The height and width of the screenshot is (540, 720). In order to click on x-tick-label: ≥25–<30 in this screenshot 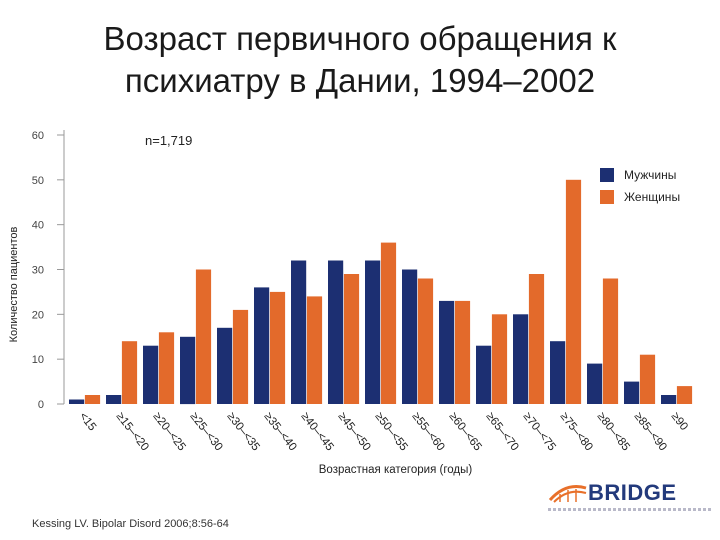, I will do `click(206, 431)`.